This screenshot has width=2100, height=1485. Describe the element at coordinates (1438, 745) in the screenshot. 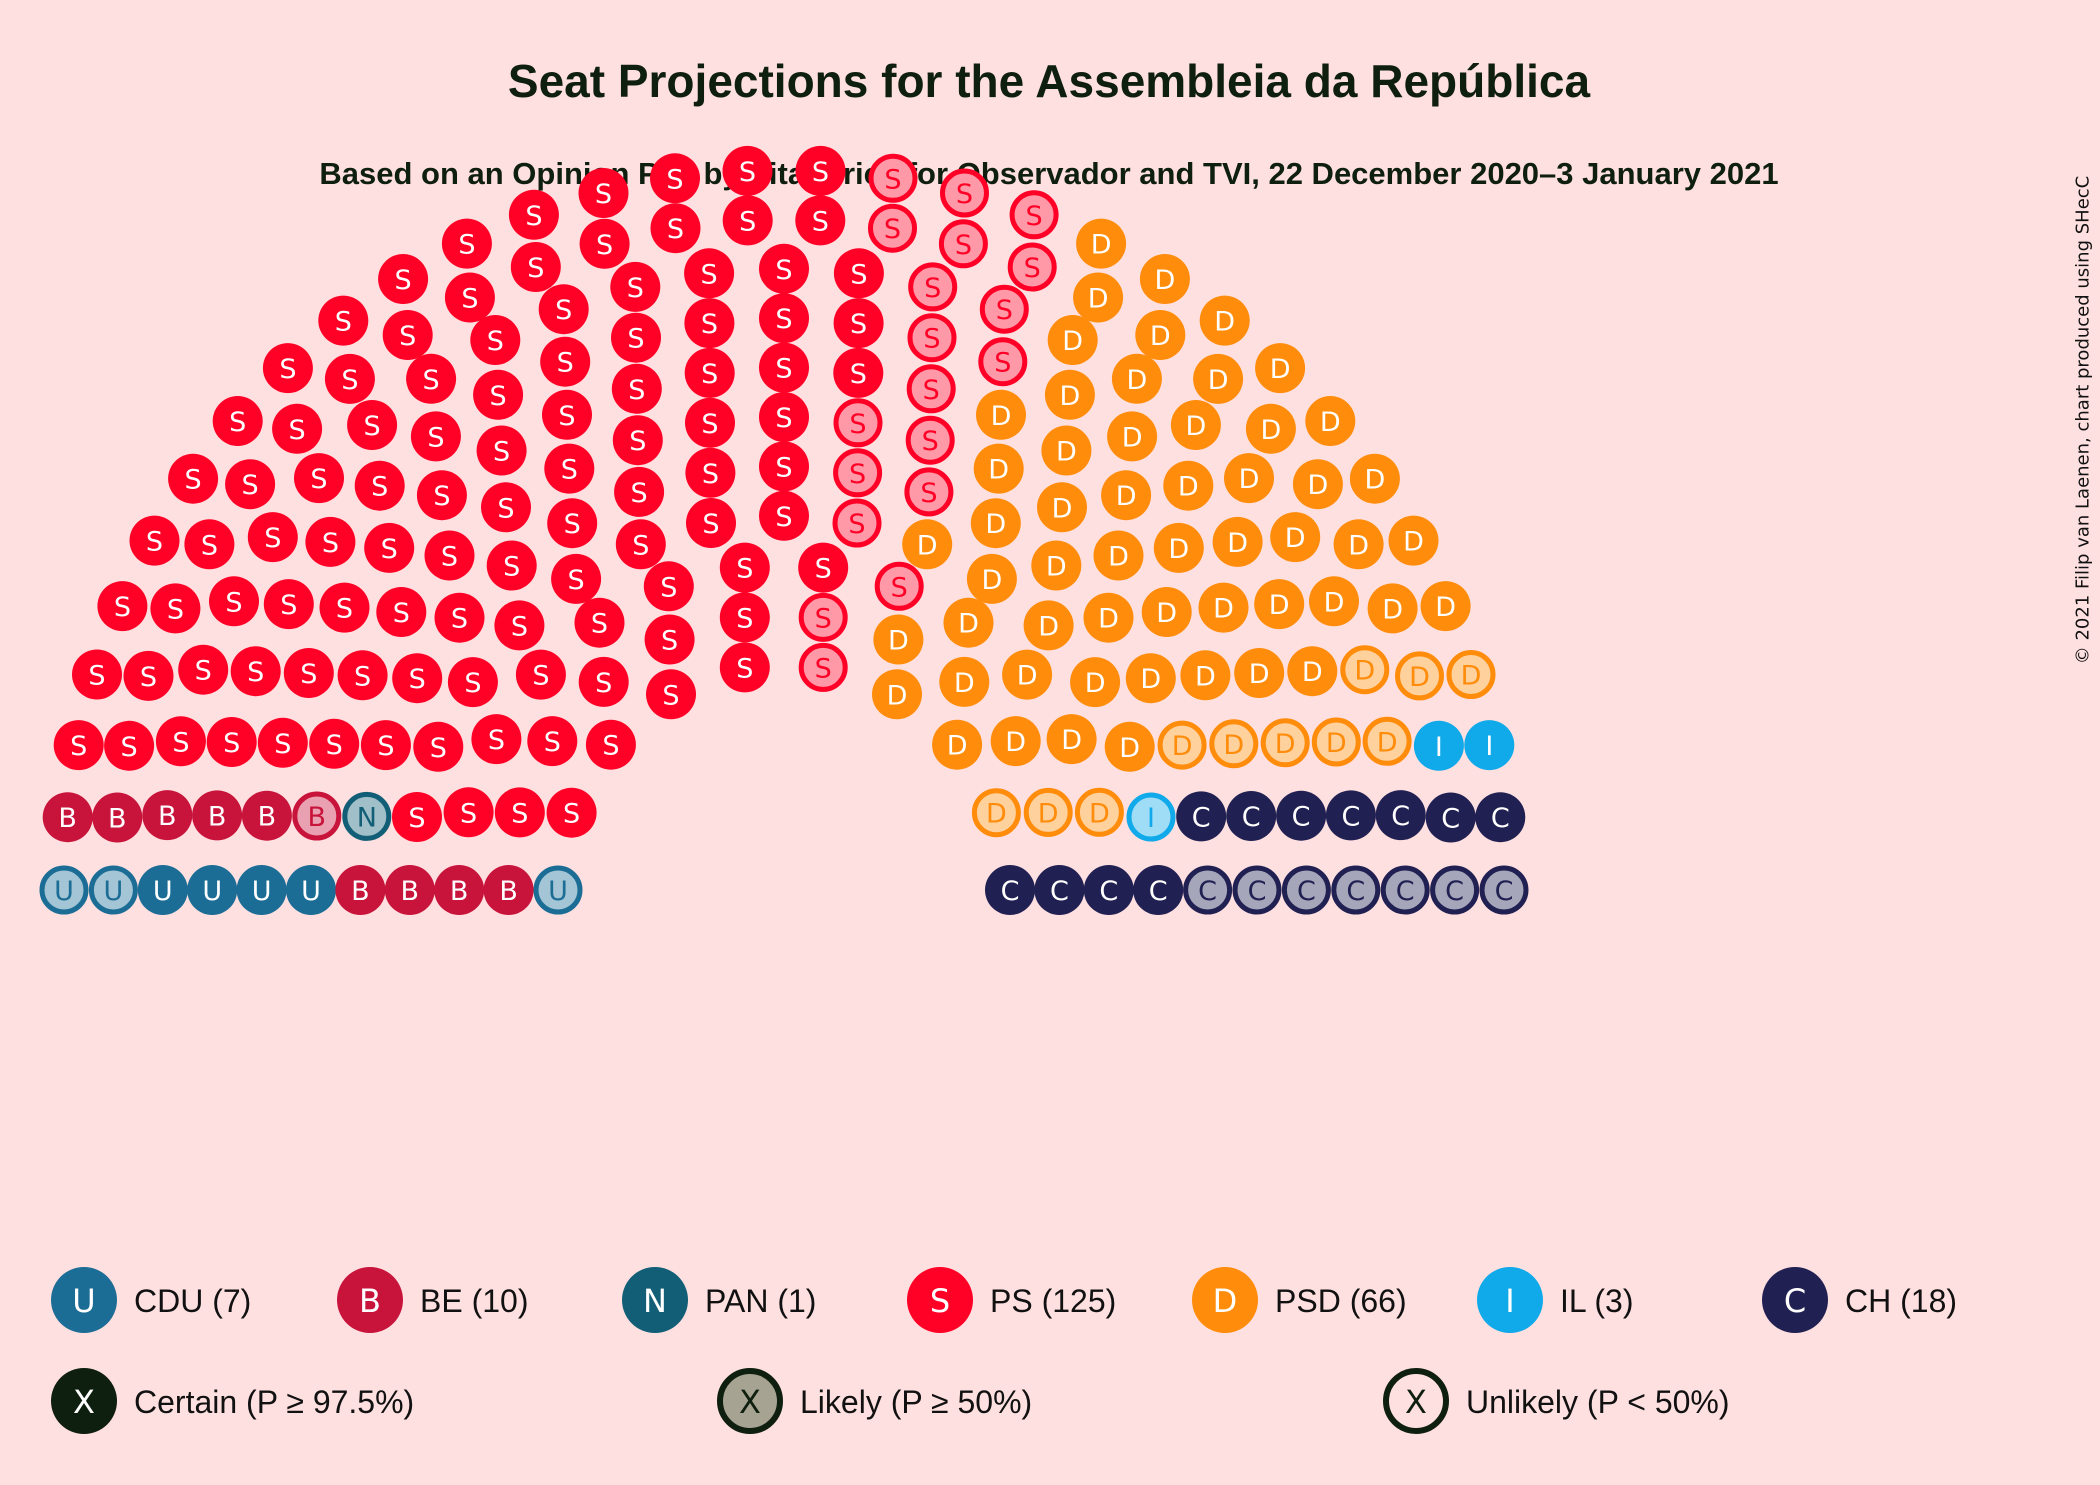

I see `seat-il: I` at that location.